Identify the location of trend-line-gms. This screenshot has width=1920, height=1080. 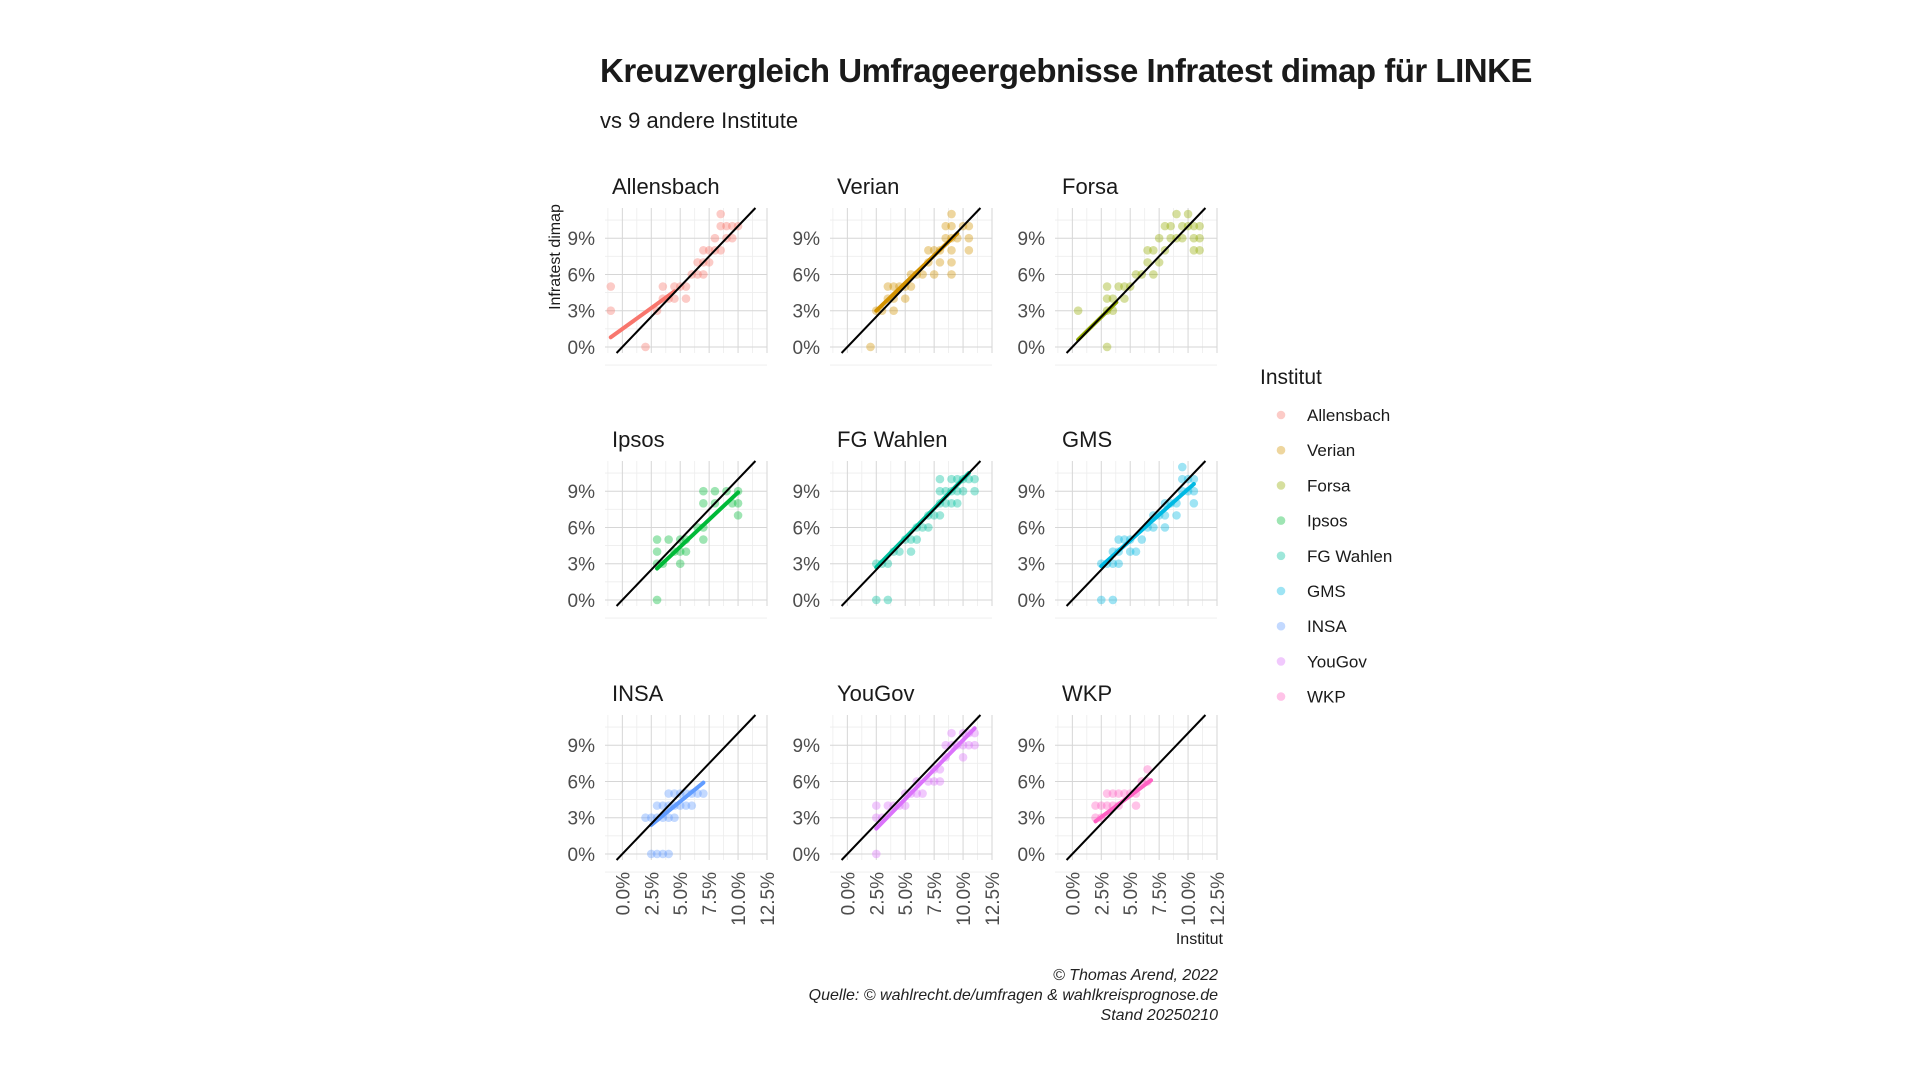
(1147, 525).